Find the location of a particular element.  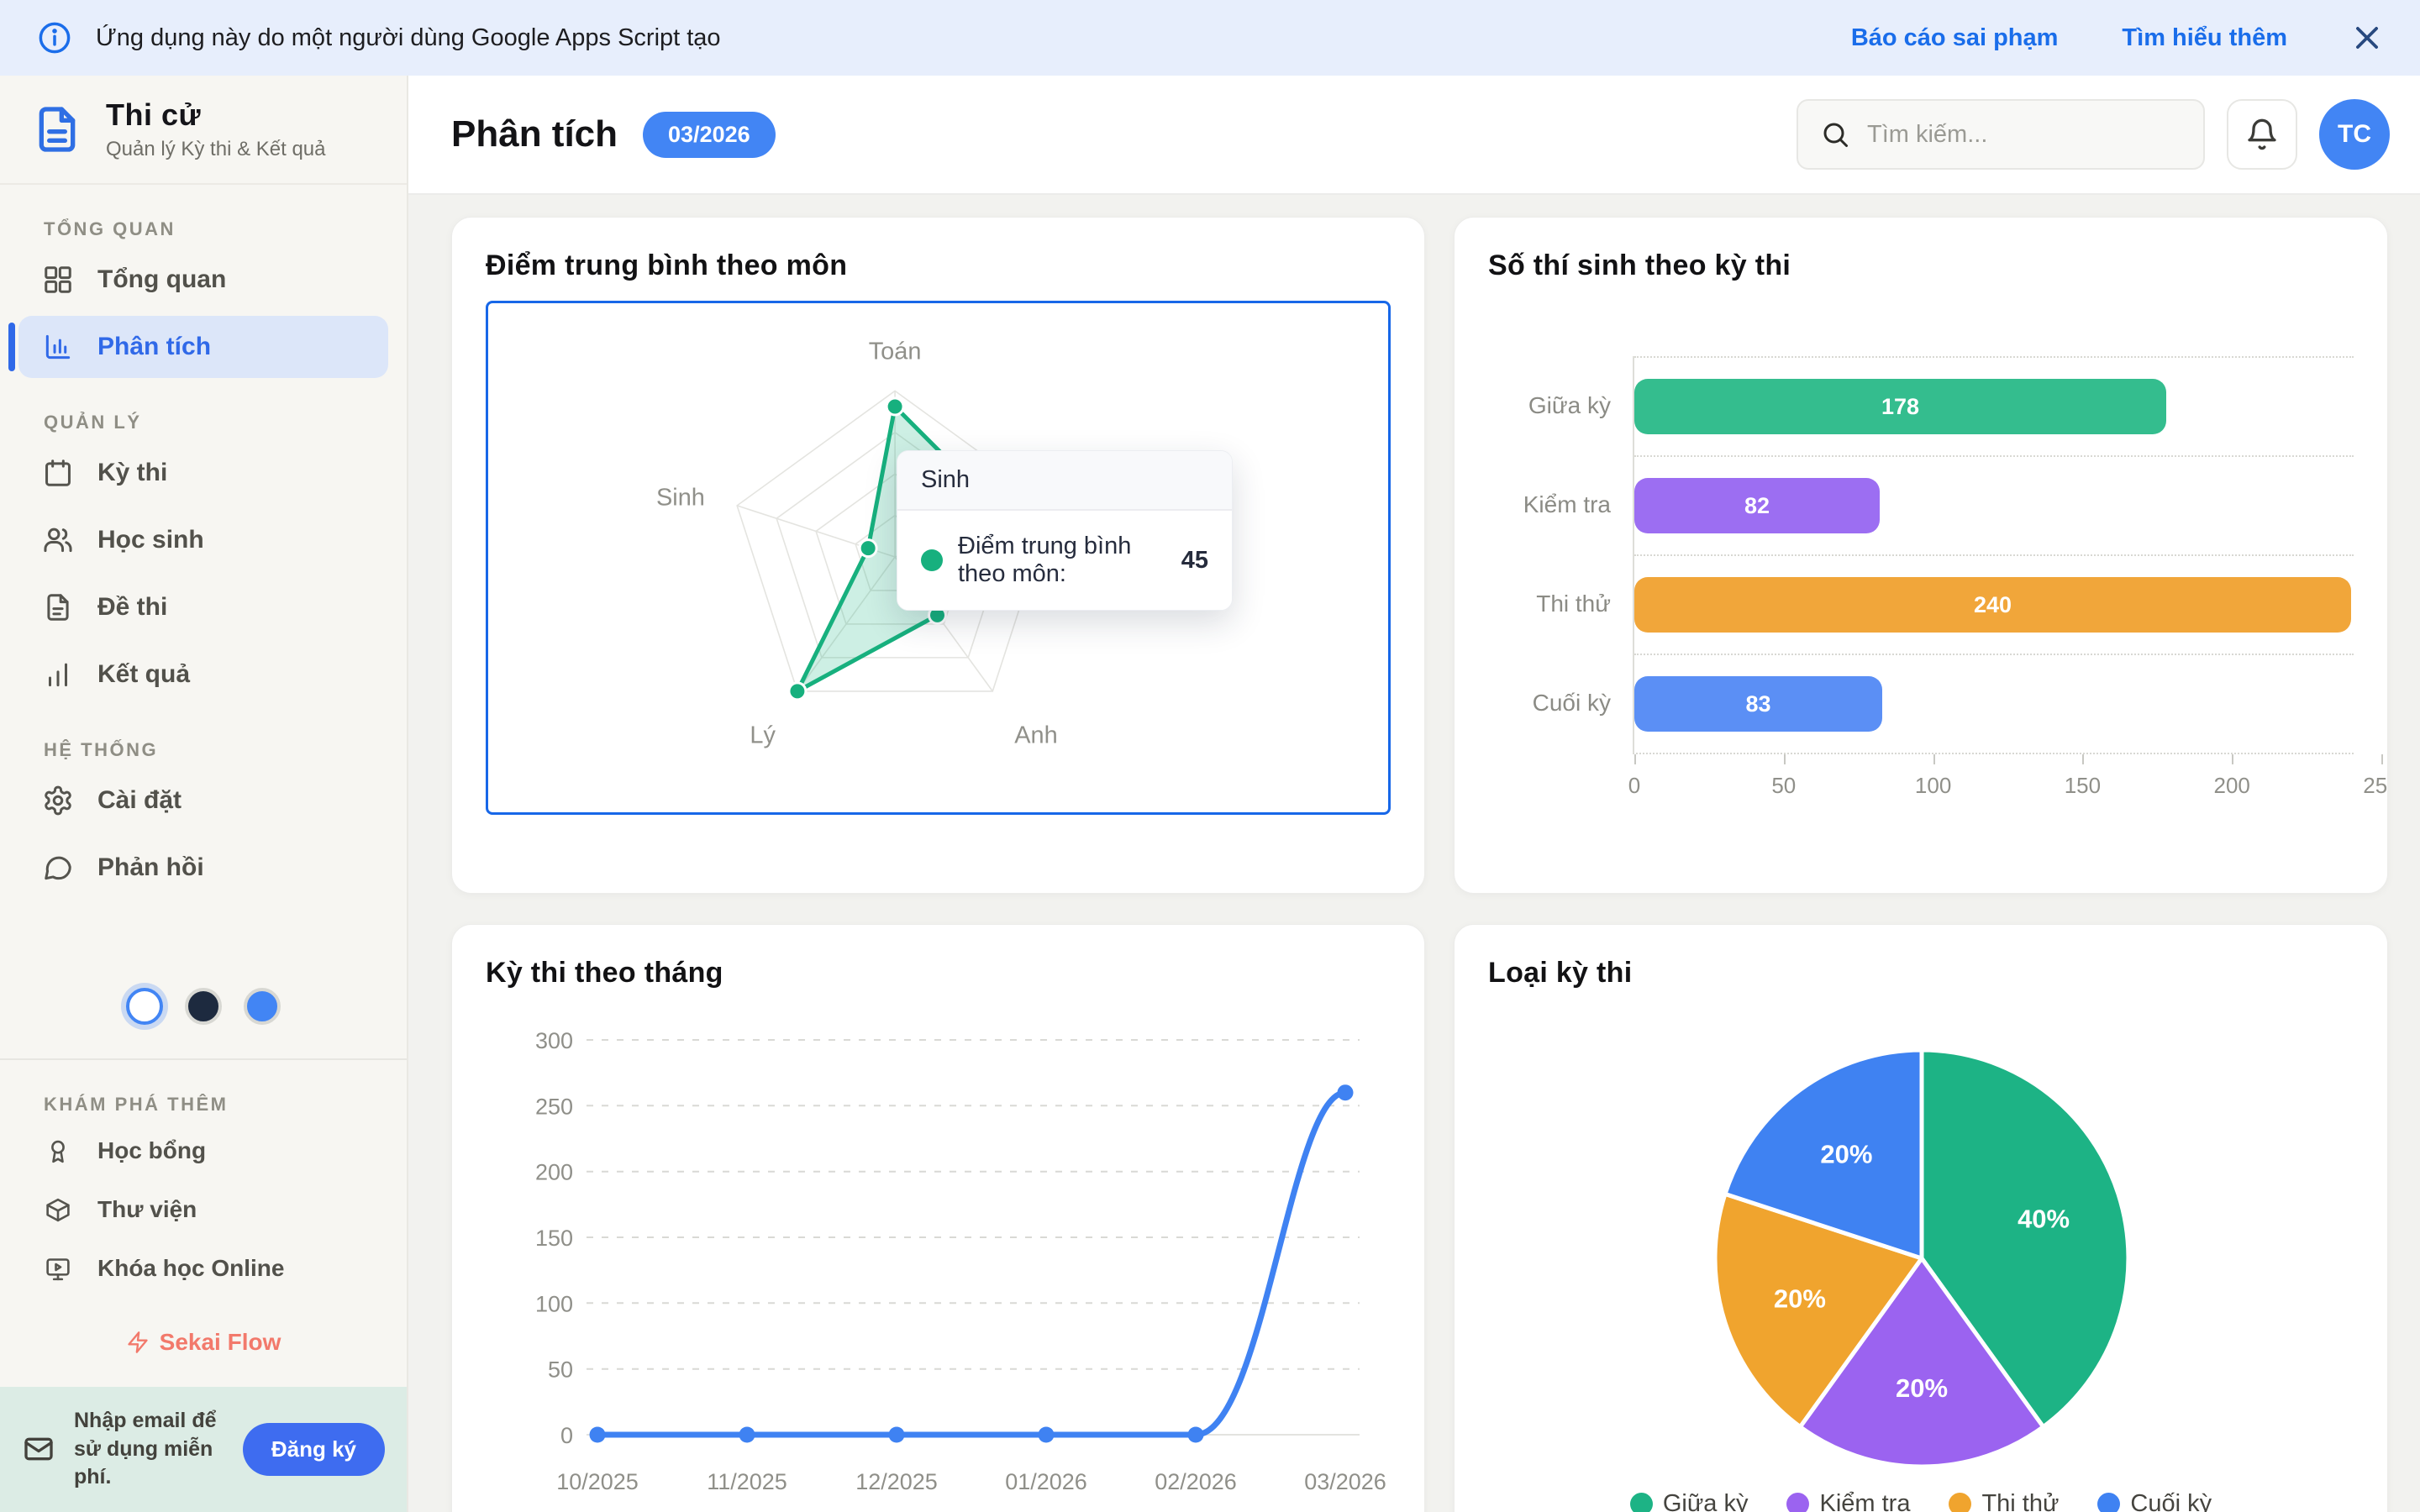

sekai-flow-brand: Sekai Flow is located at coordinates (203, 1342).